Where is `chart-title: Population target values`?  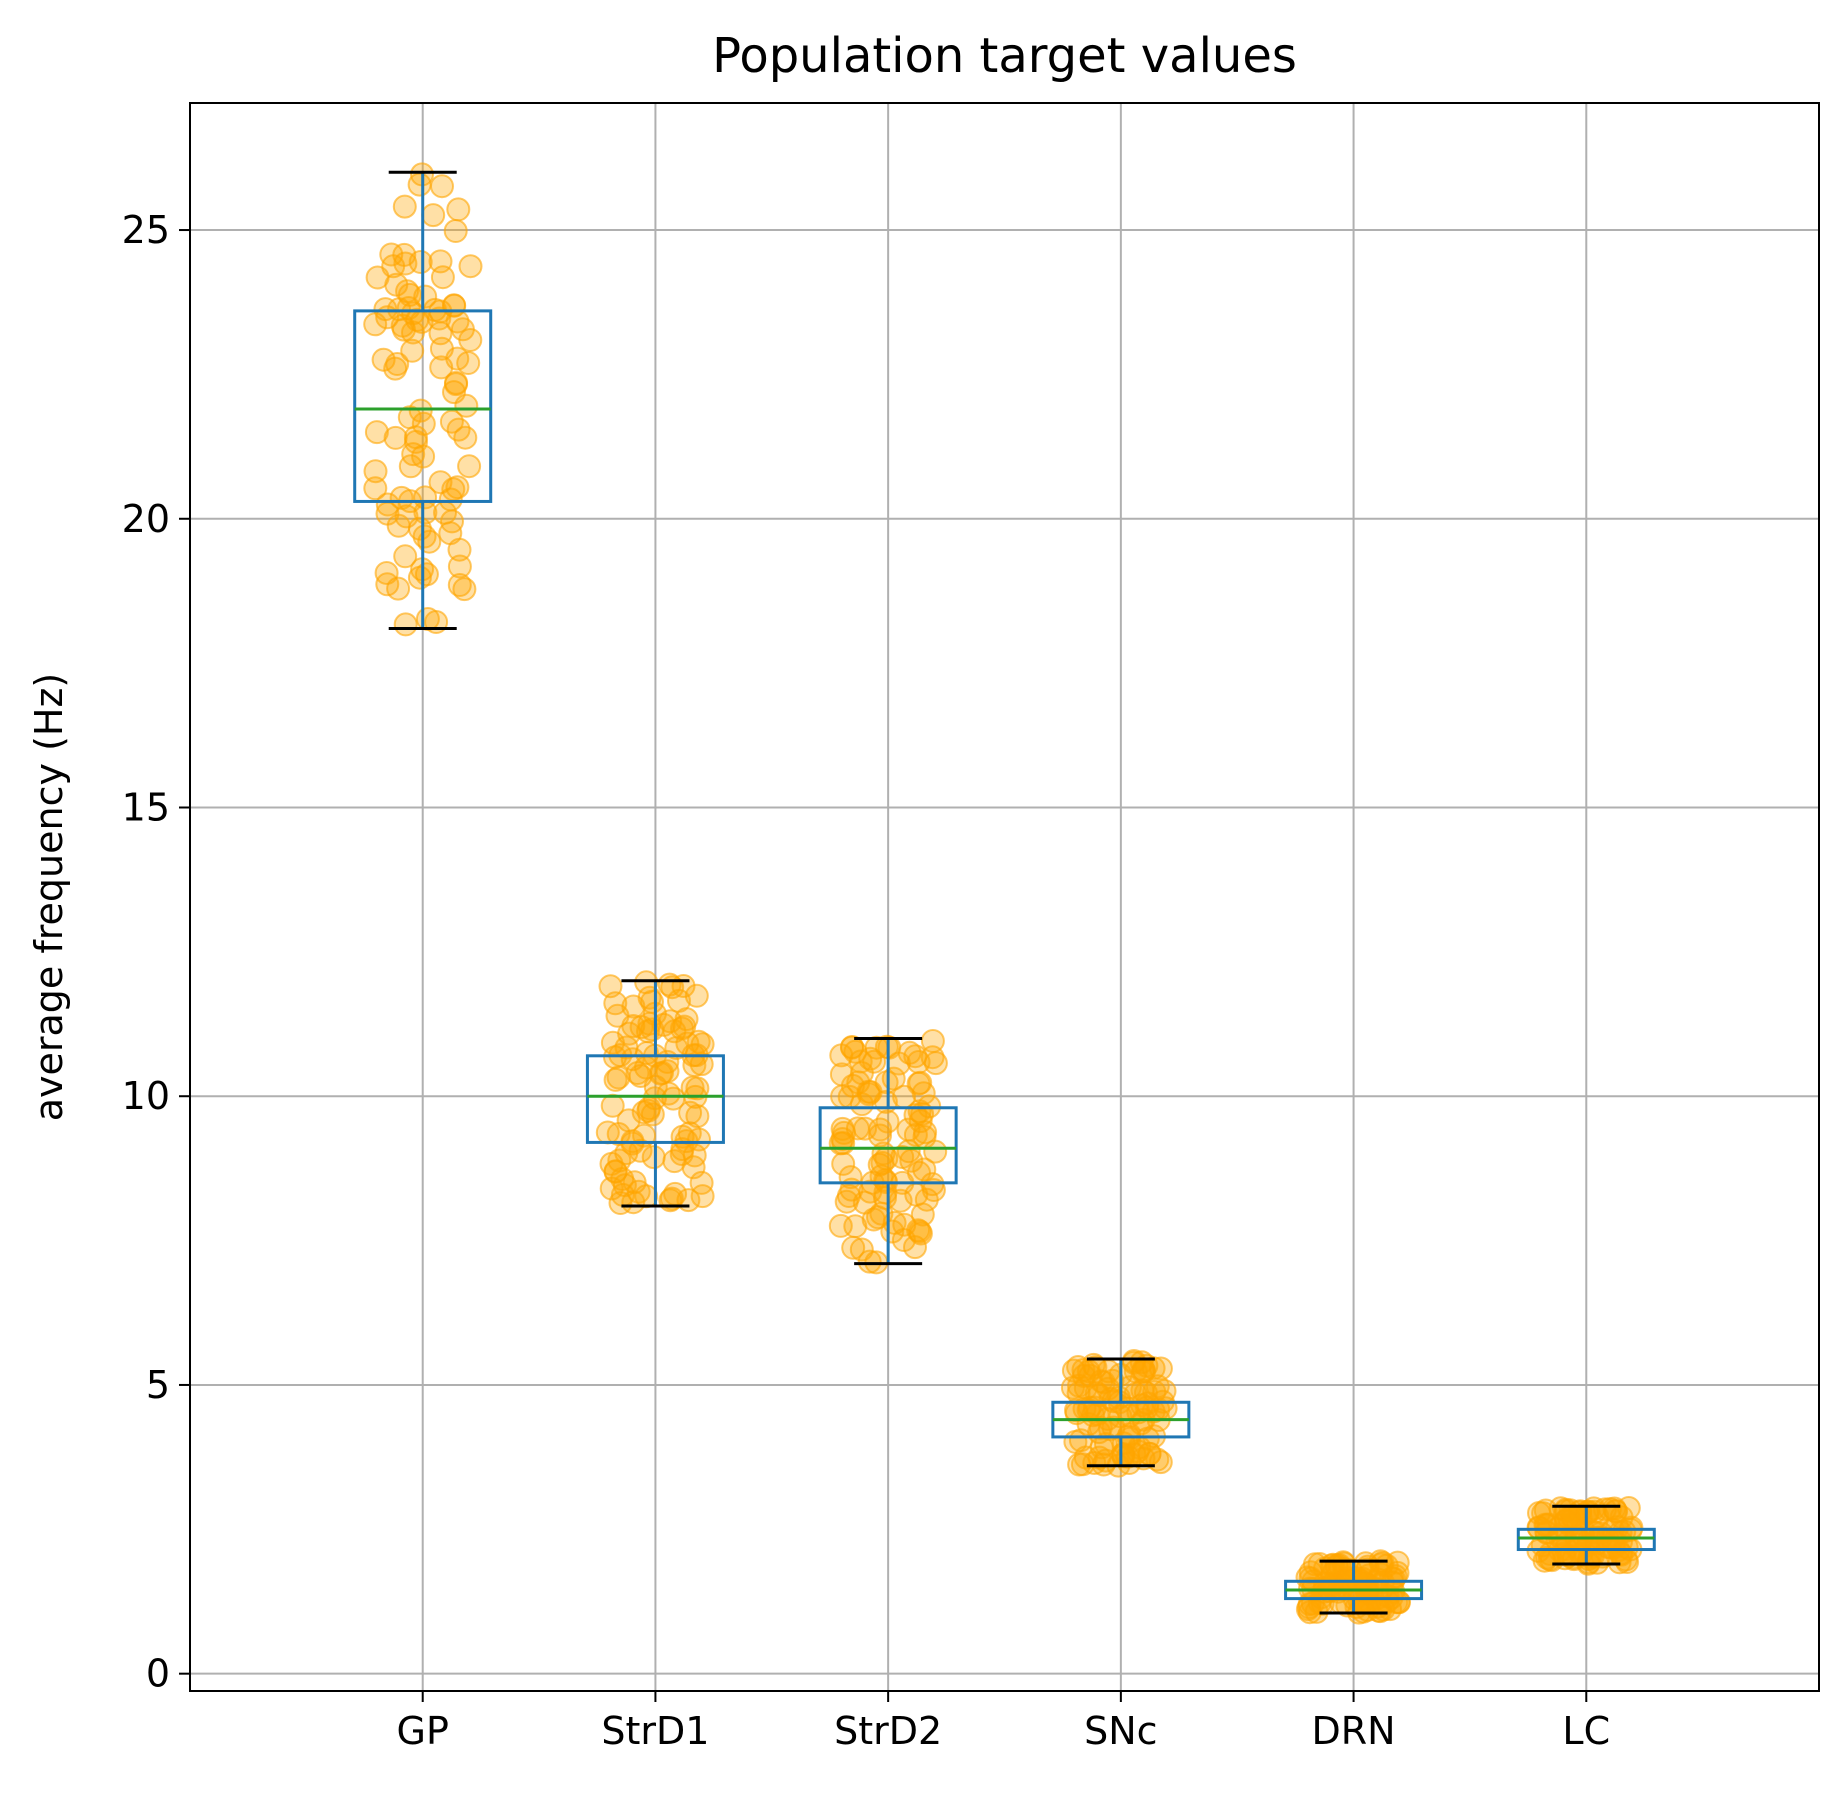 chart-title: Population target values is located at coordinates (1004, 56).